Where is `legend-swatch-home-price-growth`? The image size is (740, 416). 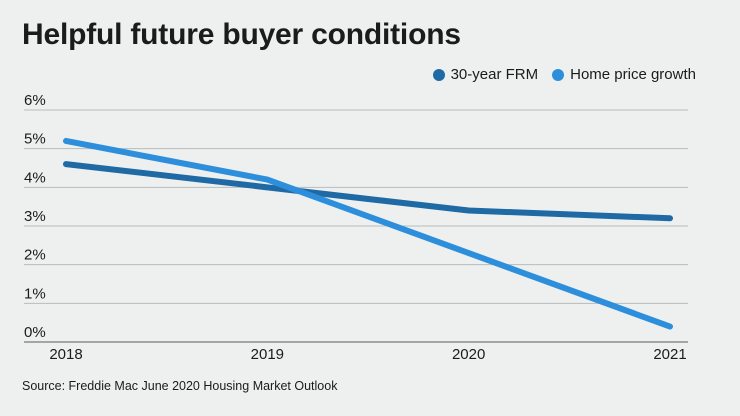 legend-swatch-home-price-growth is located at coordinates (558, 74).